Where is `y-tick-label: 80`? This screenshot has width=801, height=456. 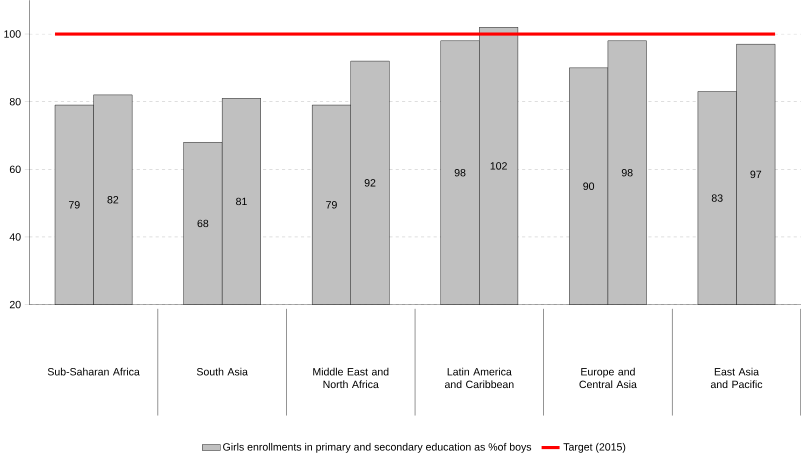 y-tick-label: 80 is located at coordinates (15, 102).